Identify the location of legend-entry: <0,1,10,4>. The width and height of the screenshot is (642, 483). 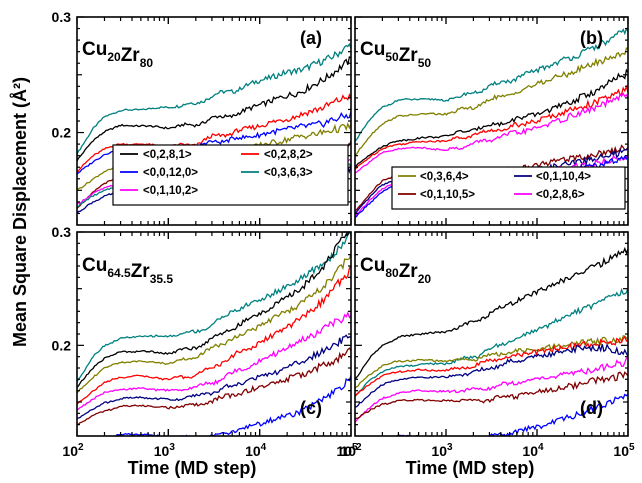
(563, 177).